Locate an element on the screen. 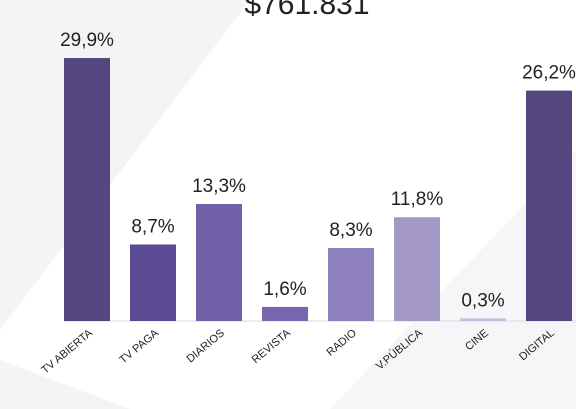  value-label: 1,6% is located at coordinates (284, 289).